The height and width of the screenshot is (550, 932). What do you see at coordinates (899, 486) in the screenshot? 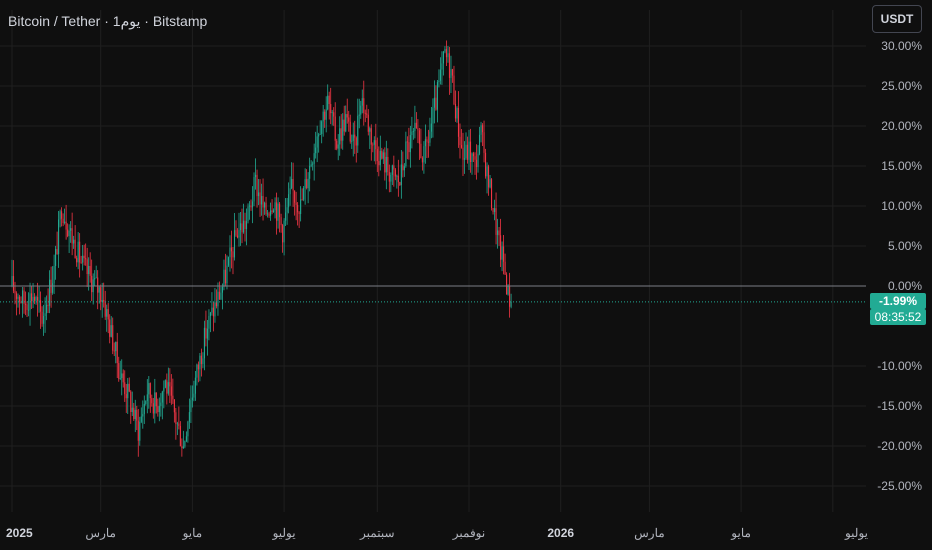
I see `y-tick-label: -25.00%` at bounding box center [899, 486].